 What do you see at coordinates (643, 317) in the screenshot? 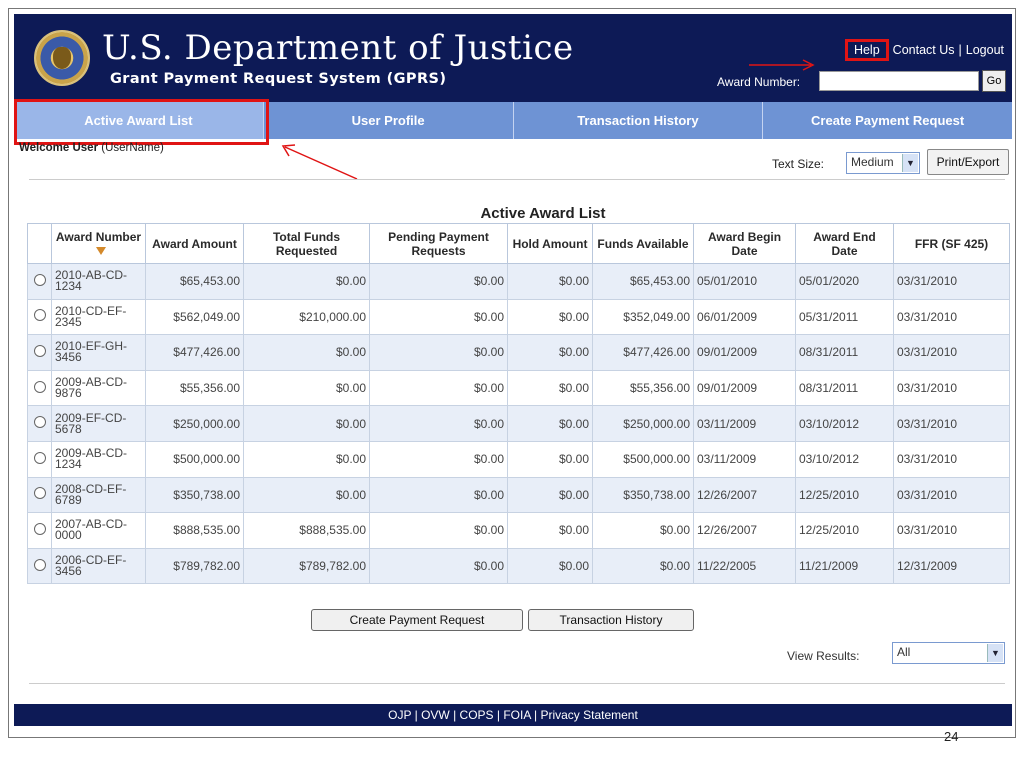
I see `cell-funds-available: $352,049.00` at bounding box center [643, 317].